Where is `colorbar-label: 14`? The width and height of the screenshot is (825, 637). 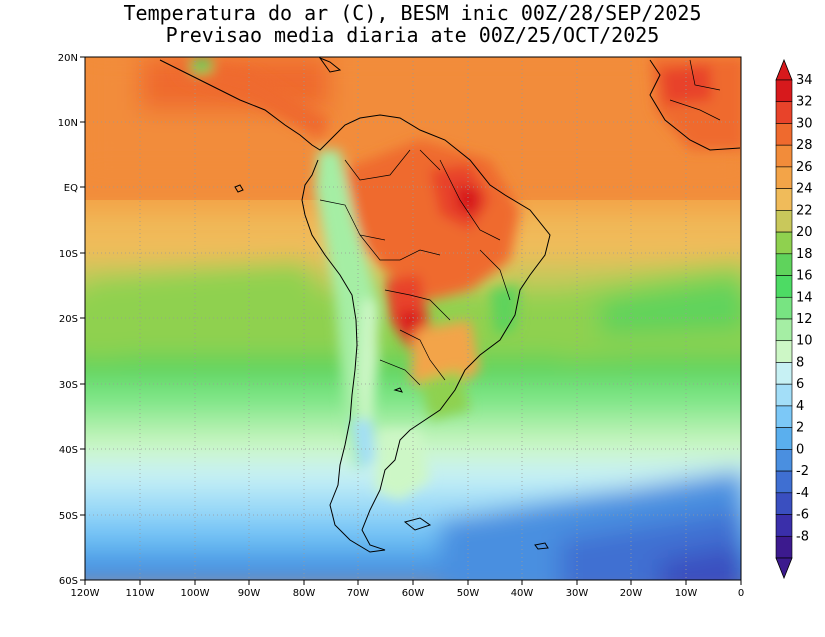
colorbar-label: 14 is located at coordinates (804, 297).